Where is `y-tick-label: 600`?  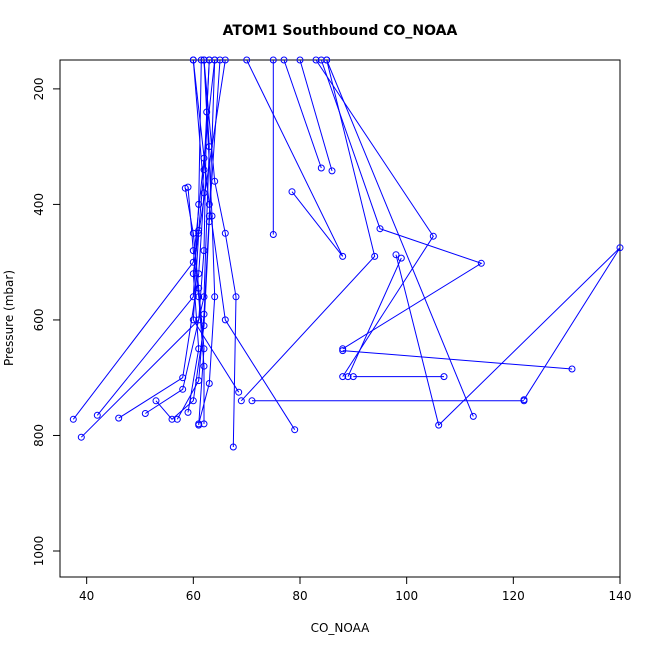 y-tick-label: 600 is located at coordinates (39, 319).